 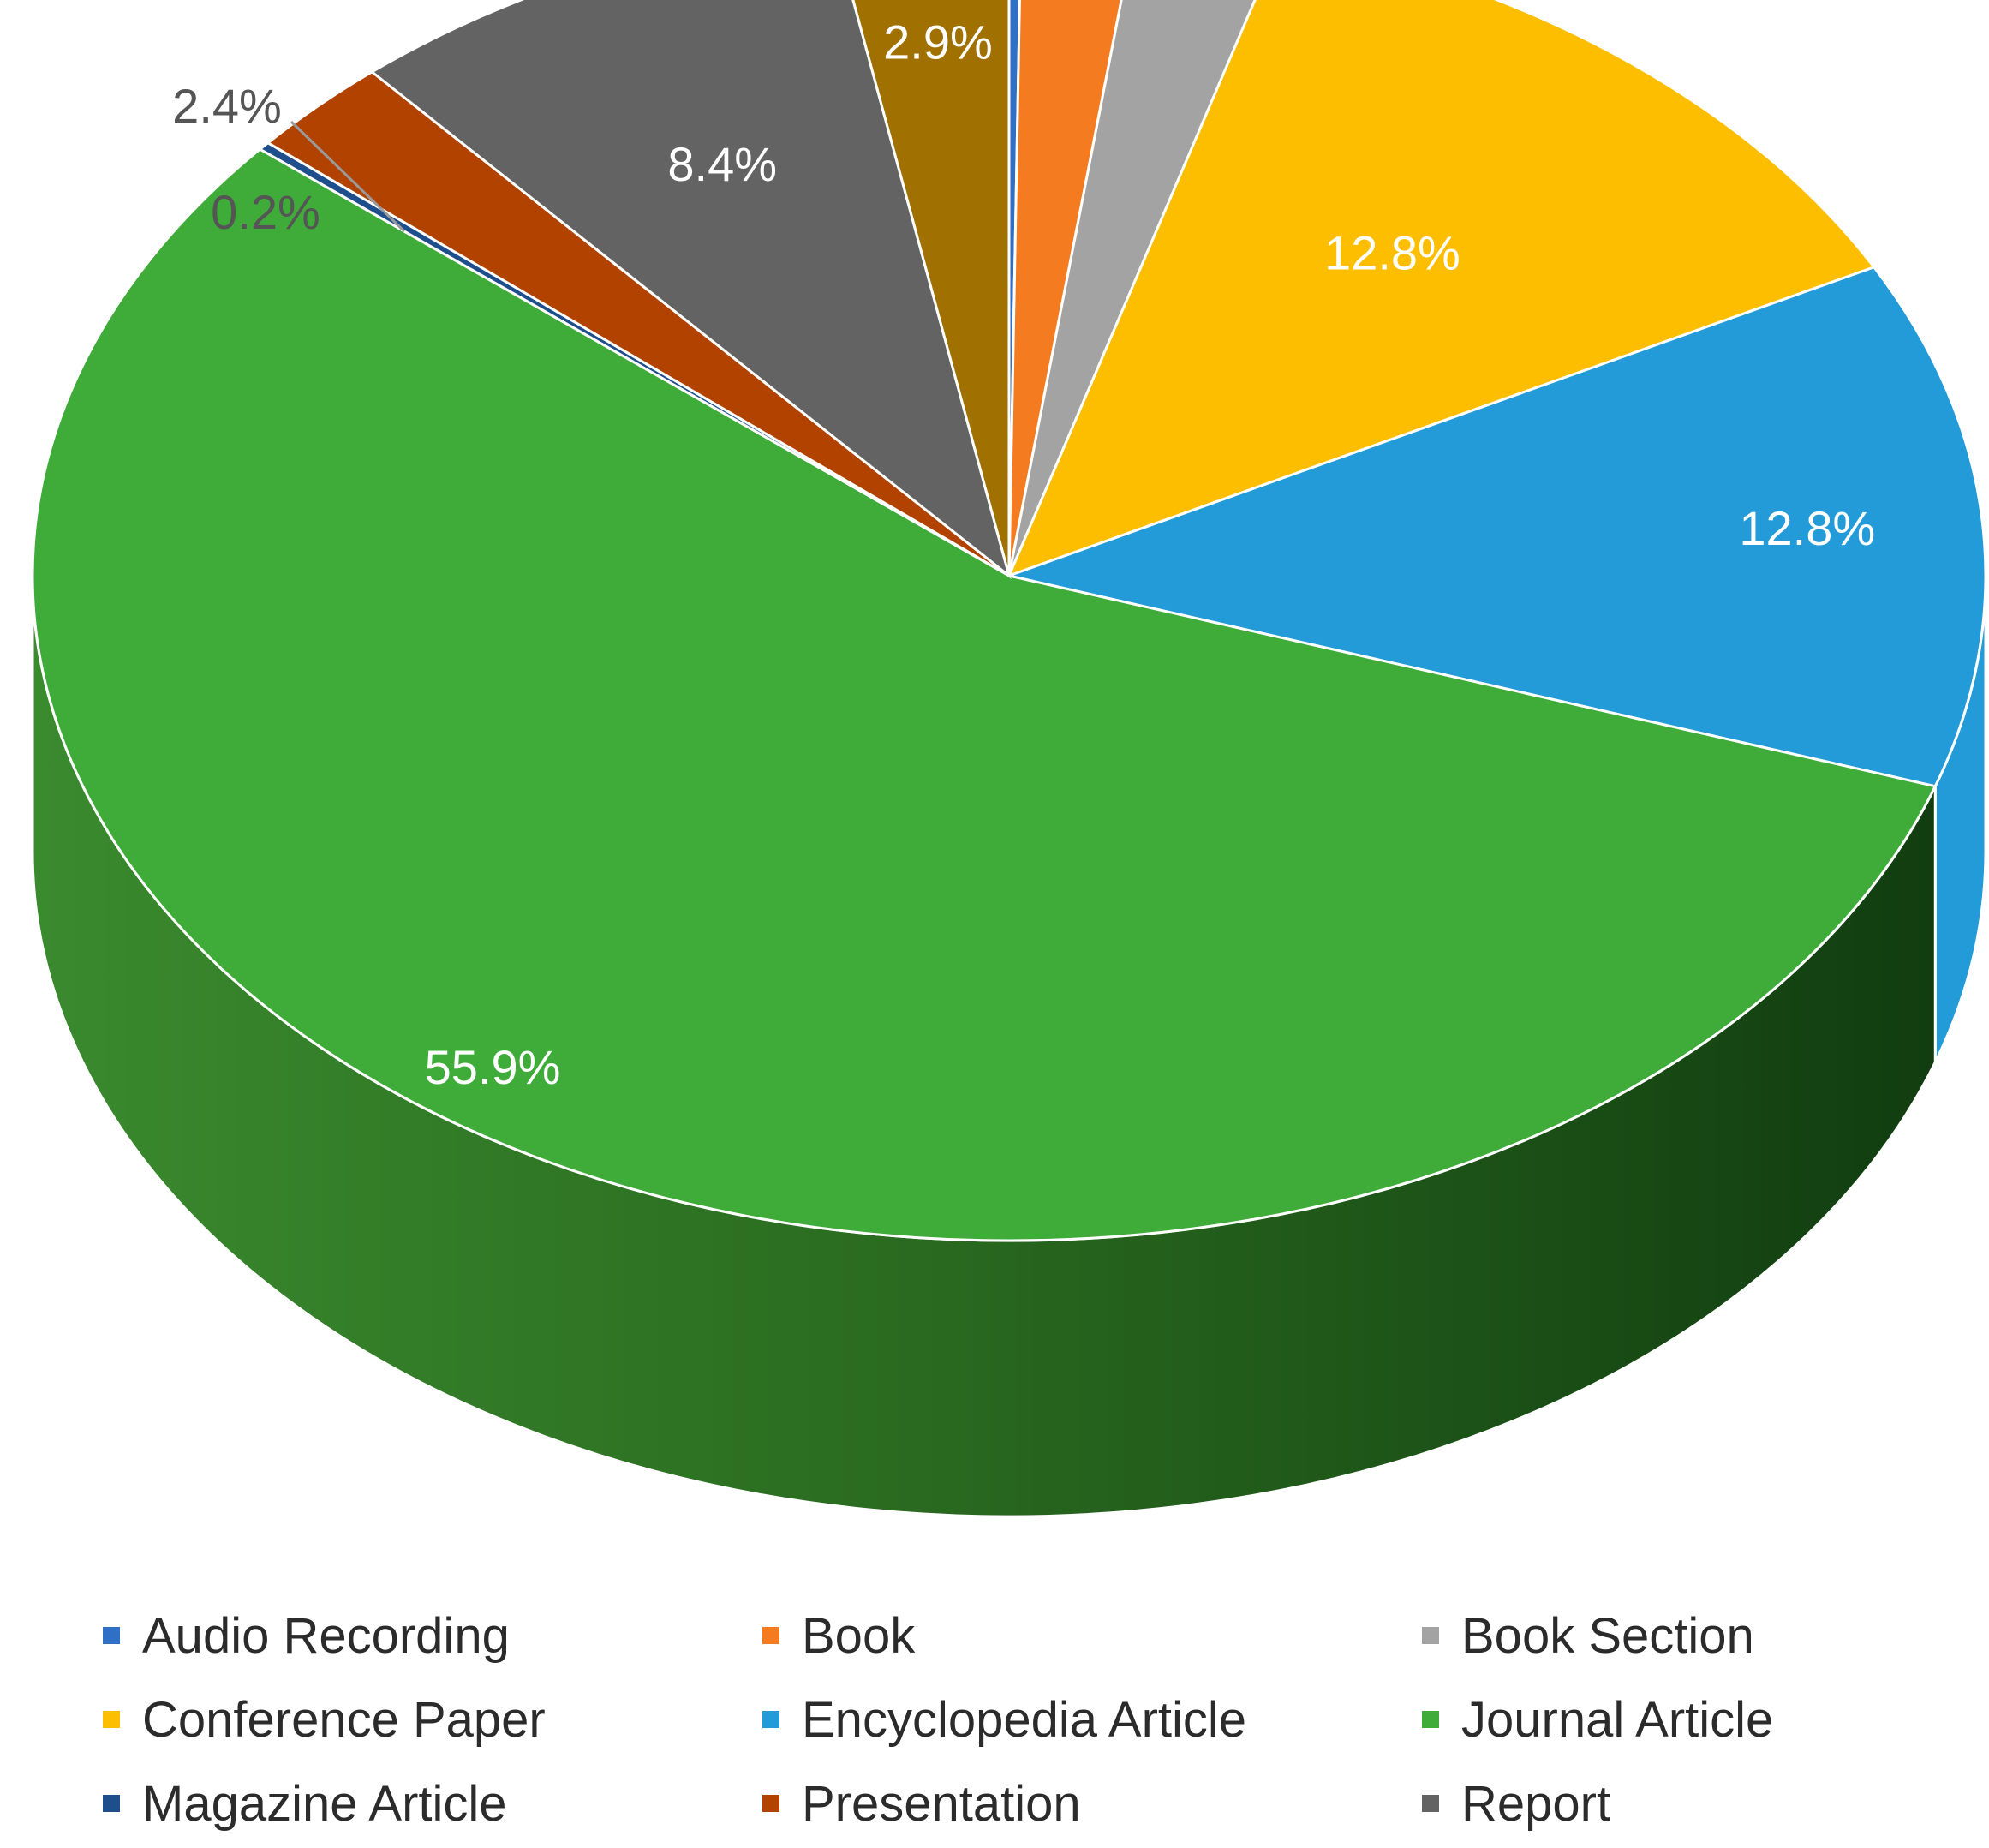 What do you see at coordinates (344, 1719) in the screenshot?
I see `legend-label: Conference Paper` at bounding box center [344, 1719].